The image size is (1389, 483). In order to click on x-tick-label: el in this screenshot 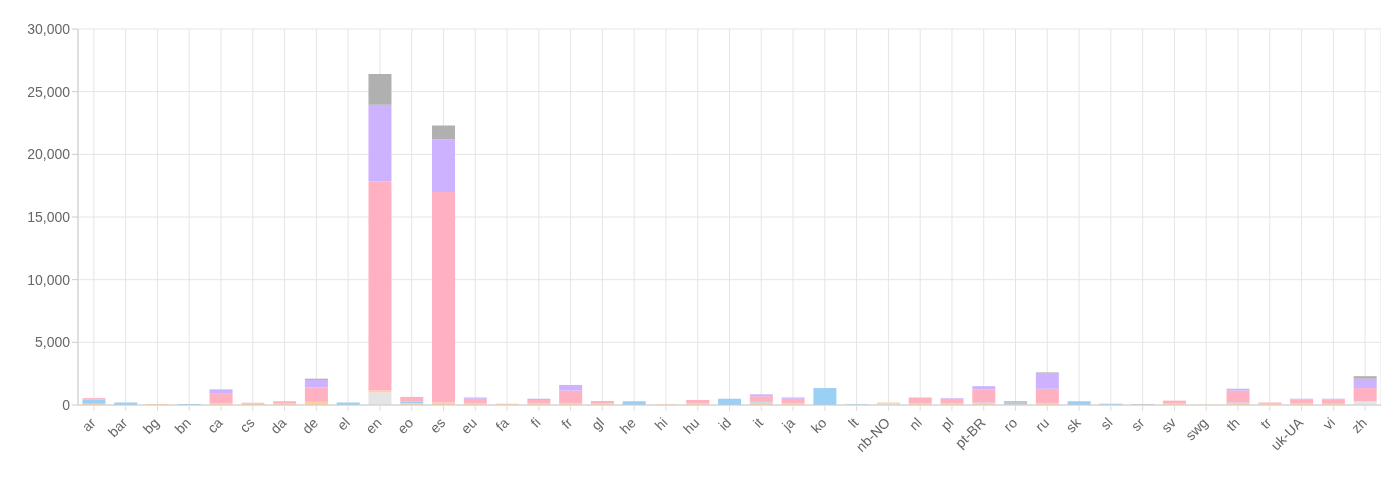, I will do `click(343, 424)`.